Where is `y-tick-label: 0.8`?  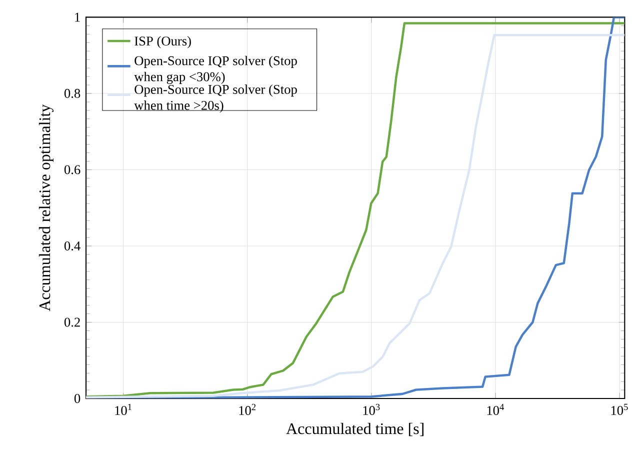 y-tick-label: 0.8 is located at coordinates (72, 93).